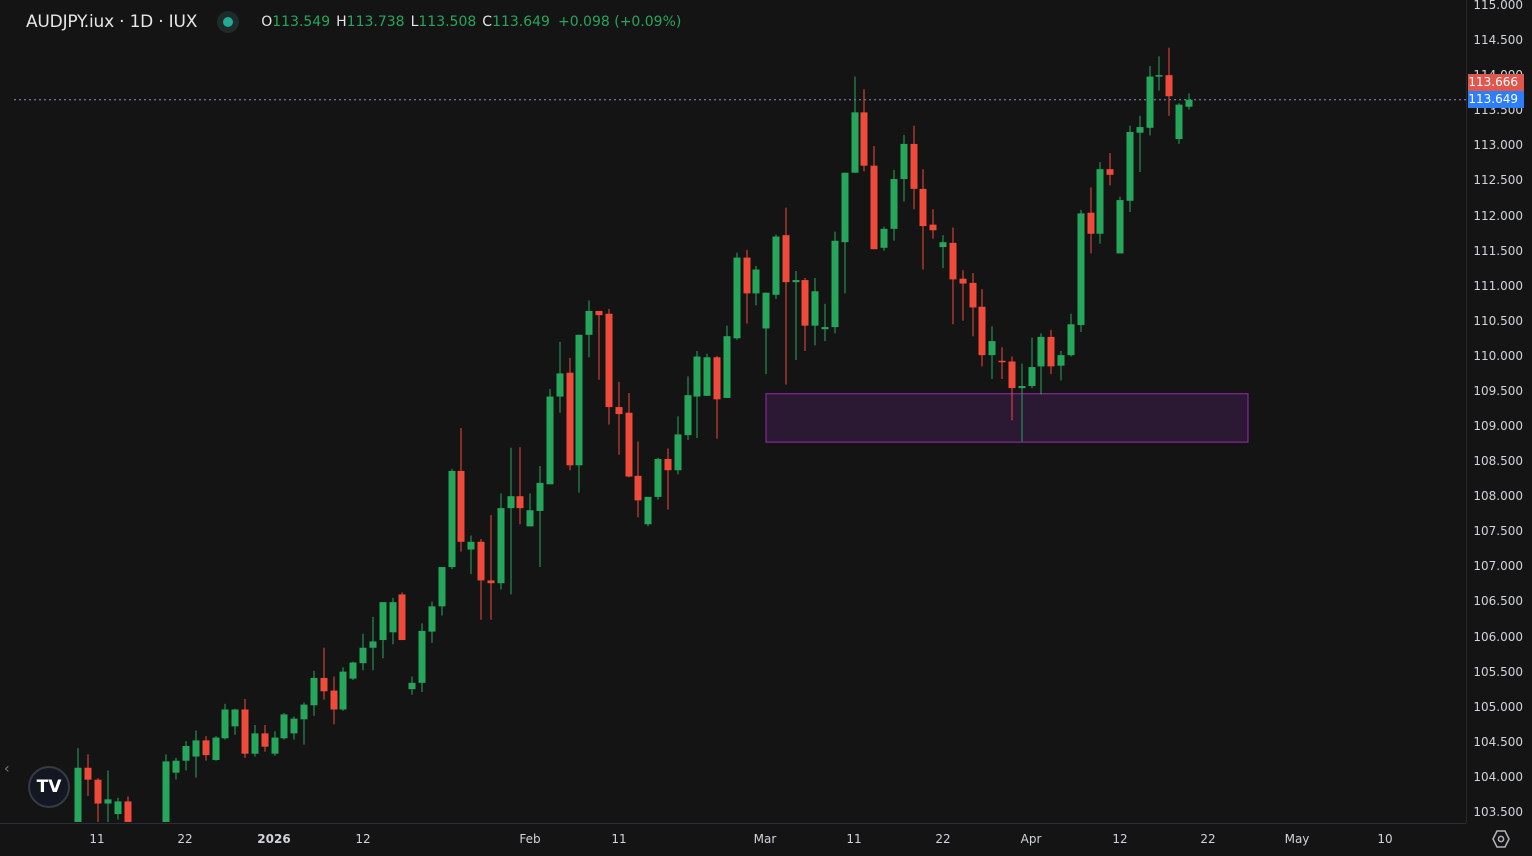 This screenshot has width=1532, height=856. I want to click on settings-gear-icon, so click(1501, 839).